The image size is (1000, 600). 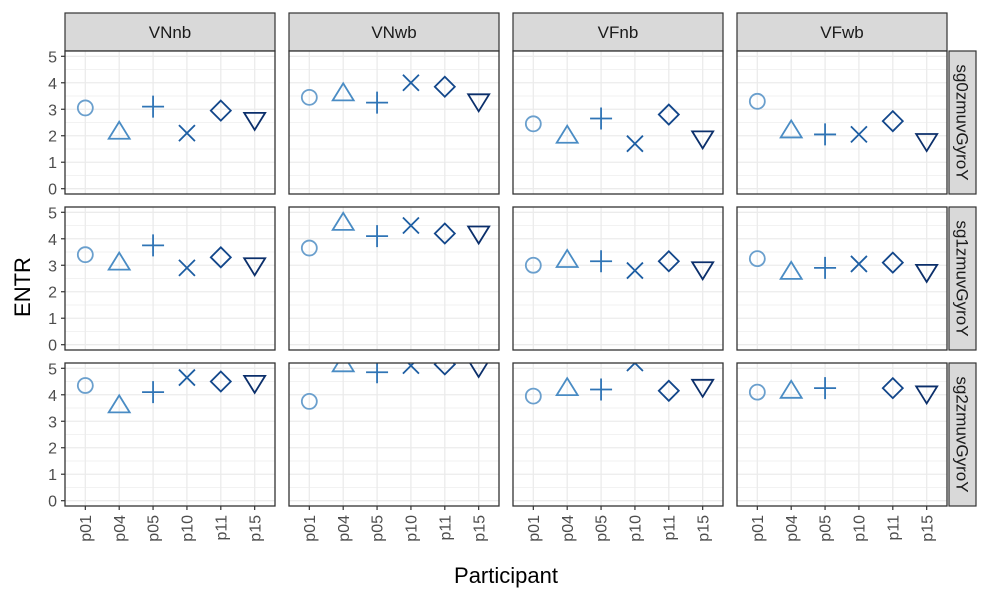 What do you see at coordinates (506, 575) in the screenshot?
I see `x-axis-title: Participant` at bounding box center [506, 575].